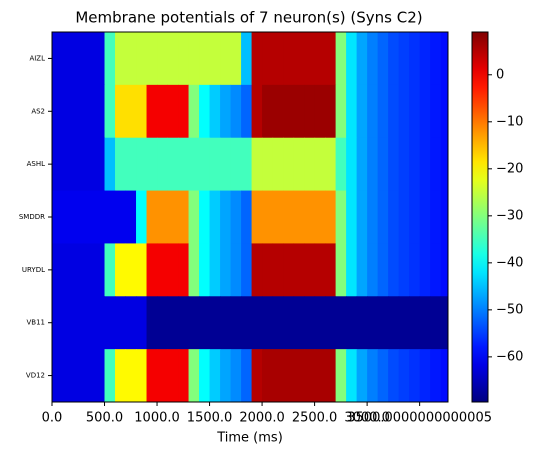 Image resolution: width=540 pixels, height=455 pixels. I want to click on y-tick-label: URYDL, so click(33, 270).